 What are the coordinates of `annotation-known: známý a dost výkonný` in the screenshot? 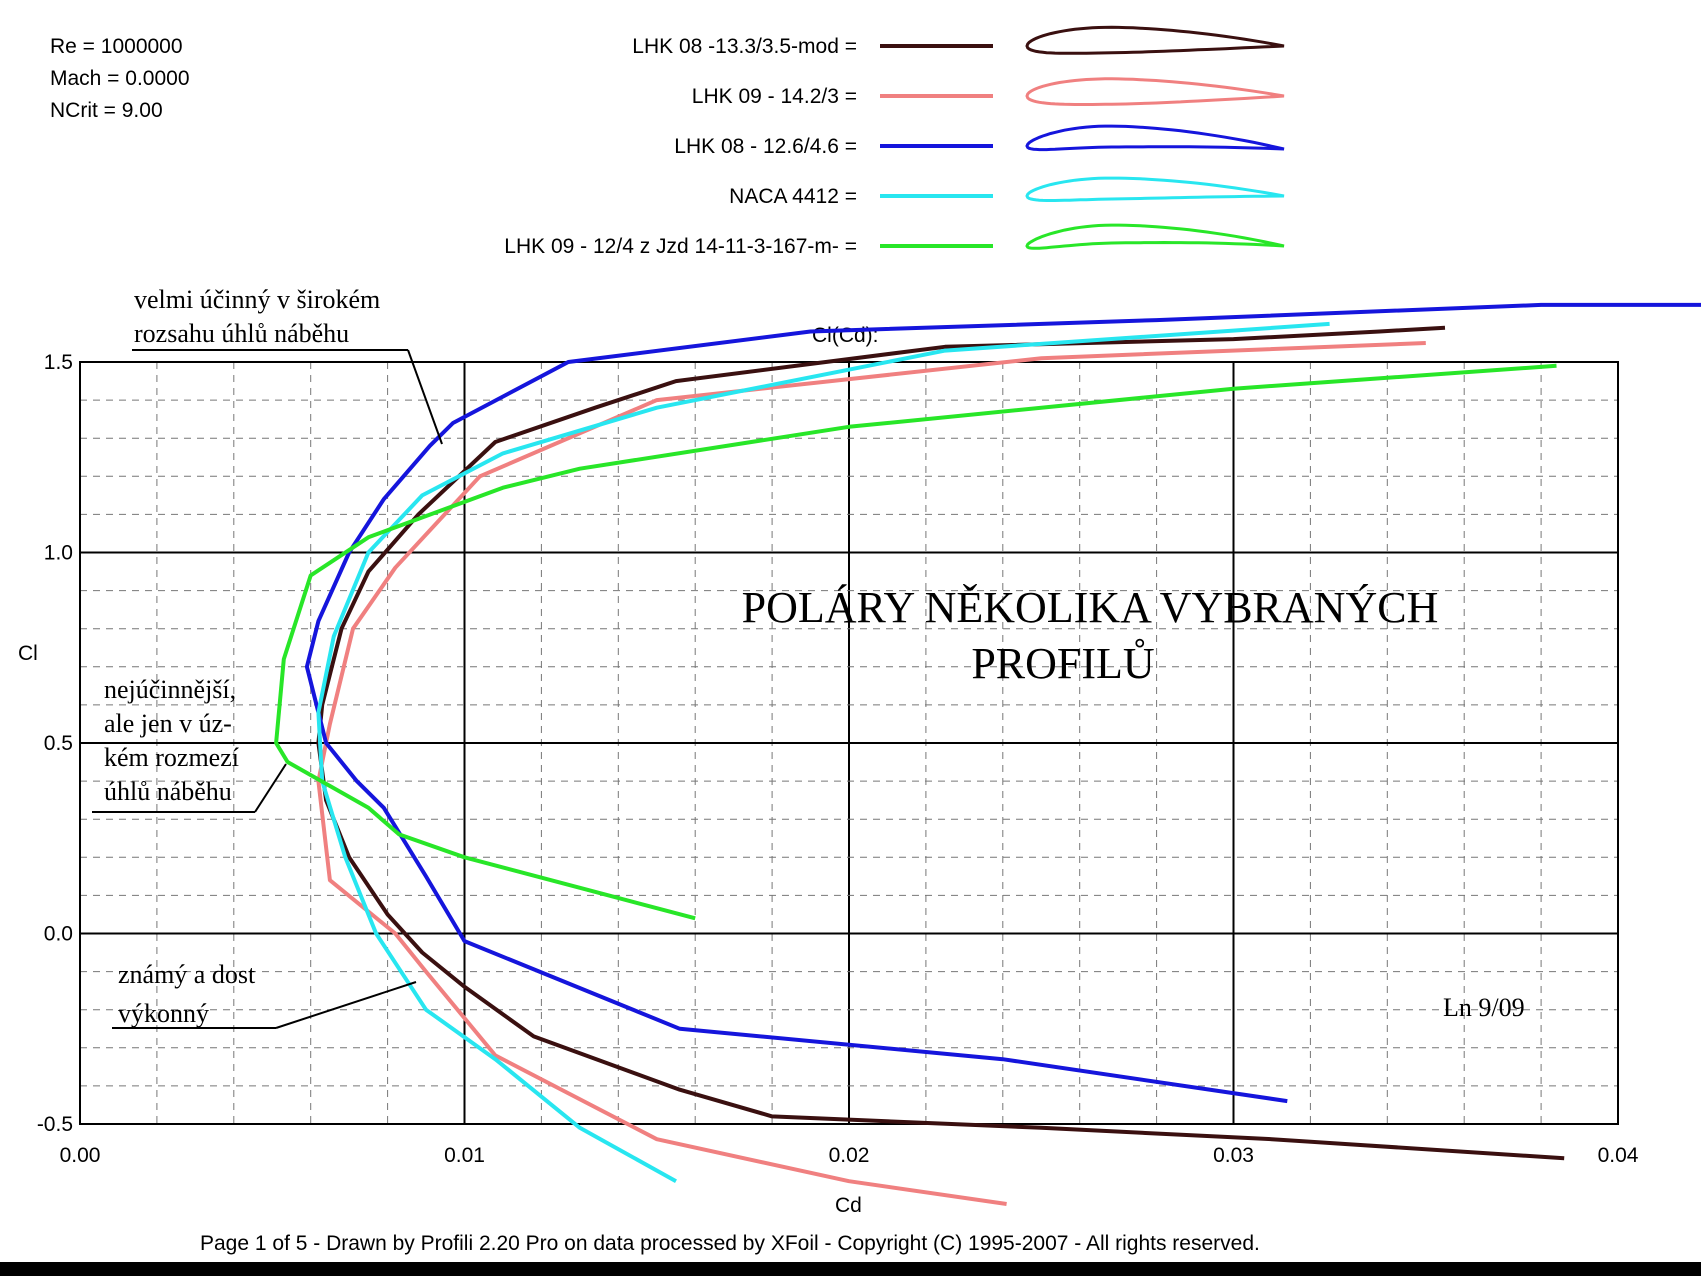 It's located at (264, 994).